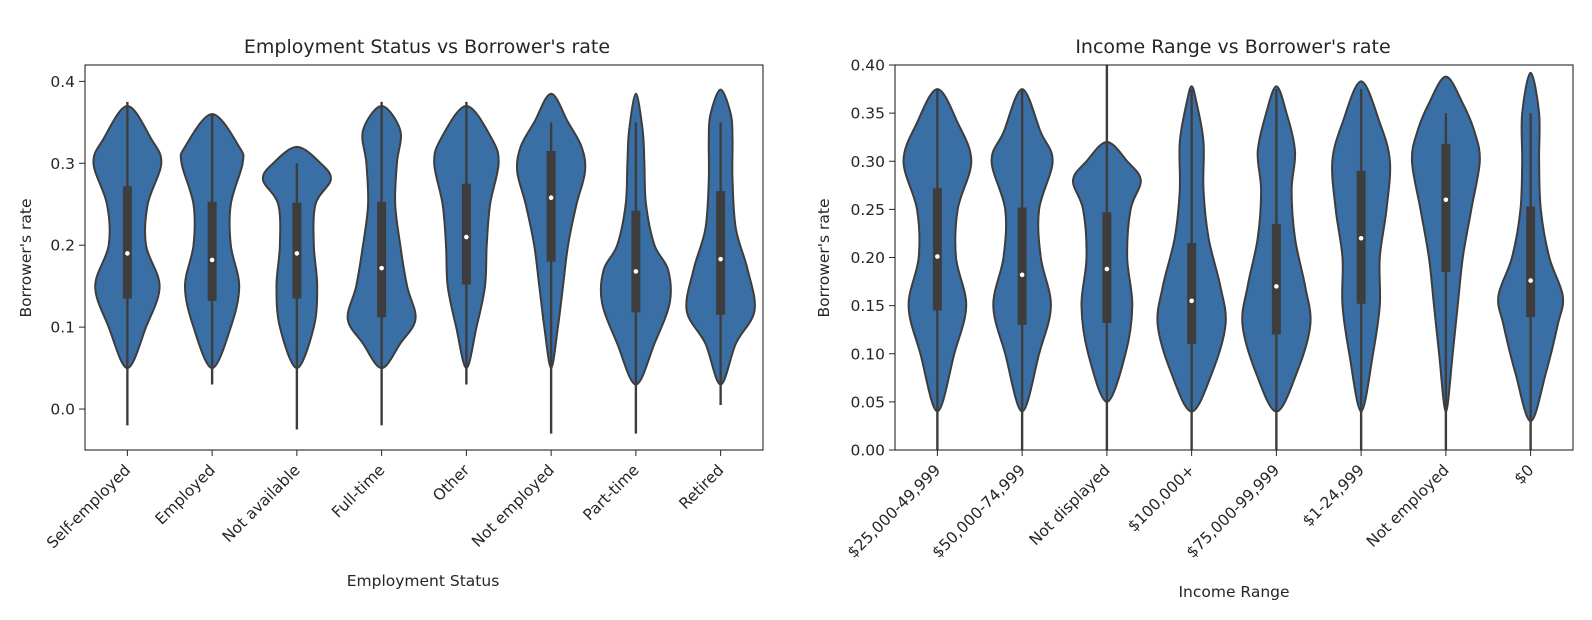 Image resolution: width=1592 pixels, height=620 pixels. I want to click on chart-title: Income Range vs Borrower's rate, so click(1232, 47).